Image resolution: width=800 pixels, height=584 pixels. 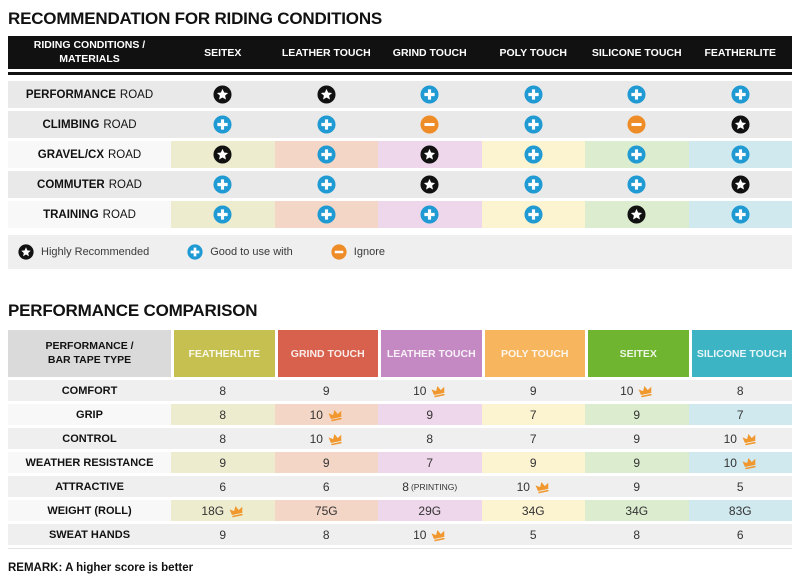 I want to click on column-header-featherlite: FEATHERLITE, so click(x=223, y=353).